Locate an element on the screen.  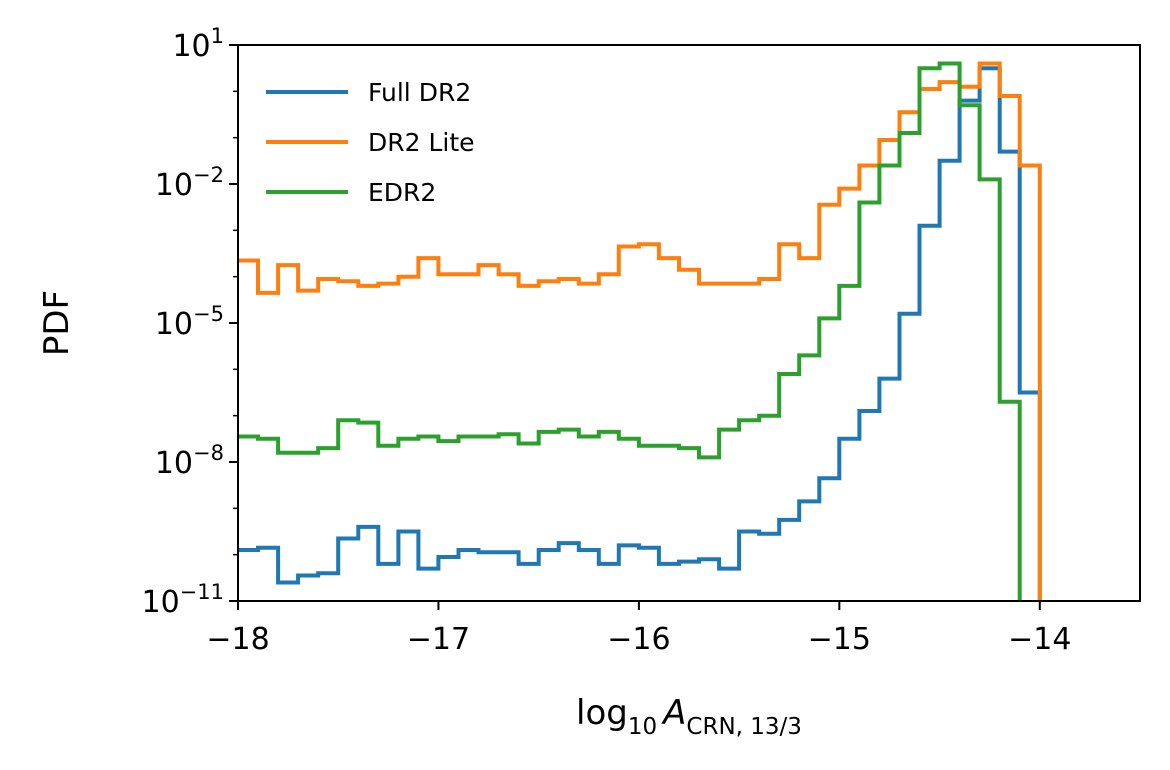
legend-label: Full DR2 is located at coordinates (419, 92).